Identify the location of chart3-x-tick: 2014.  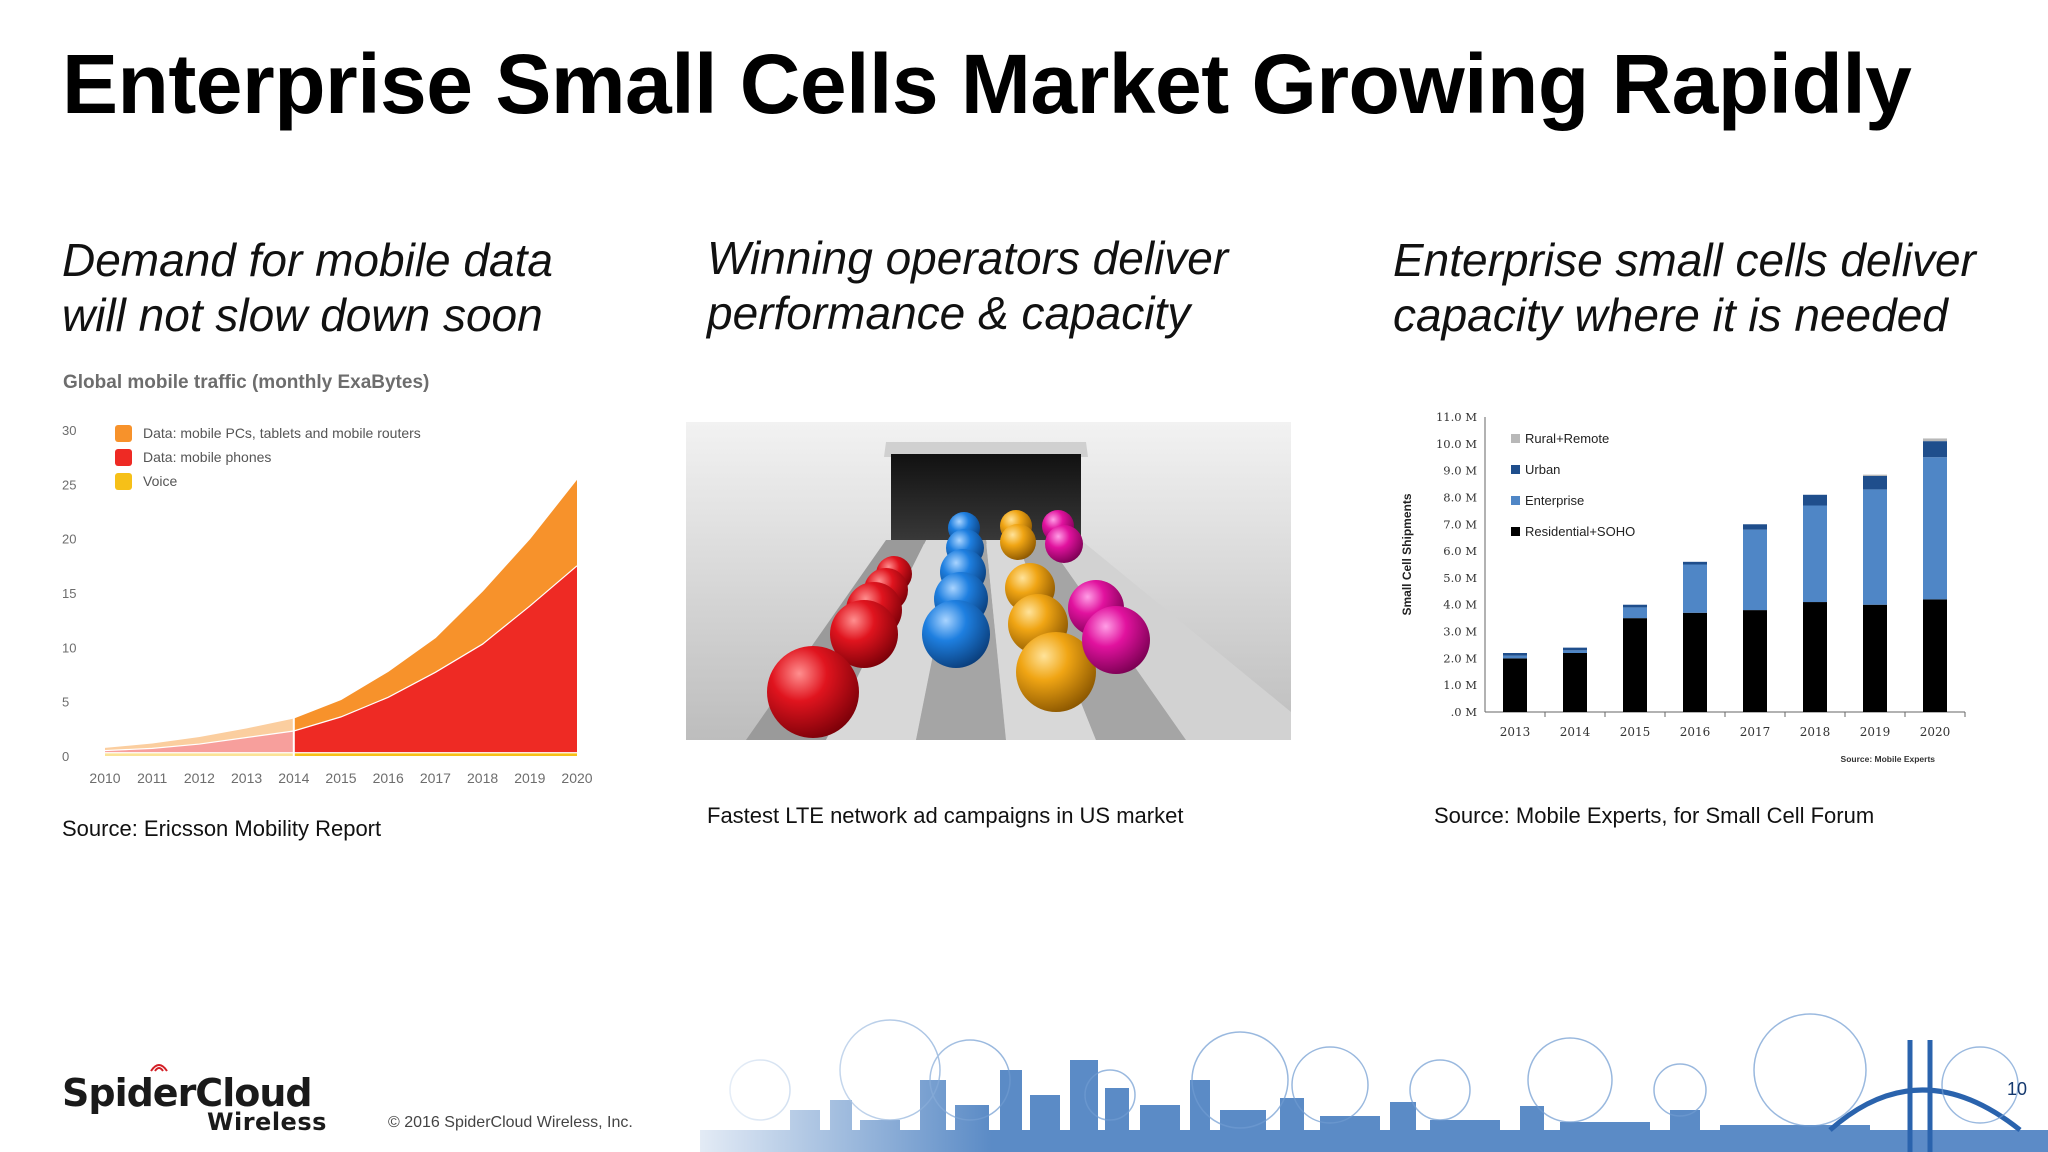
(1575, 732).